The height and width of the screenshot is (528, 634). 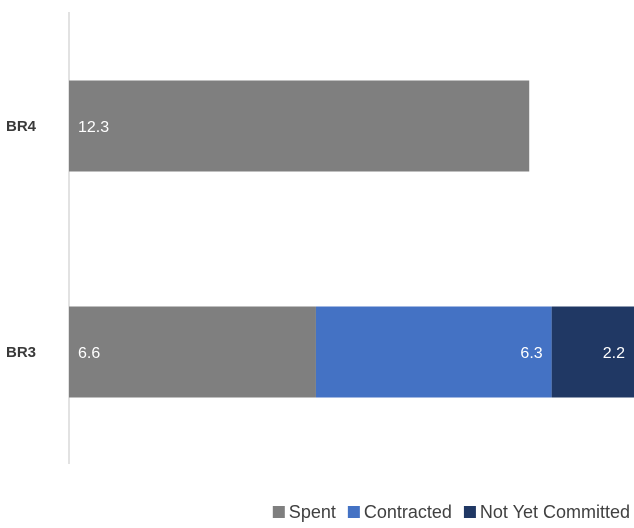 What do you see at coordinates (93, 127) in the screenshot?
I see `data-label-br4-spent: 12.3` at bounding box center [93, 127].